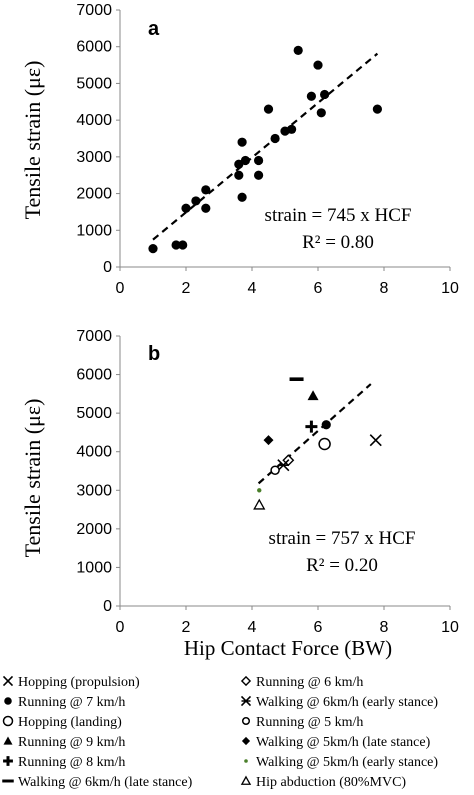 The height and width of the screenshot is (795, 474). Describe the element at coordinates (79, 682) in the screenshot. I see `legend-item-label: Hopping (propulsion)` at that location.